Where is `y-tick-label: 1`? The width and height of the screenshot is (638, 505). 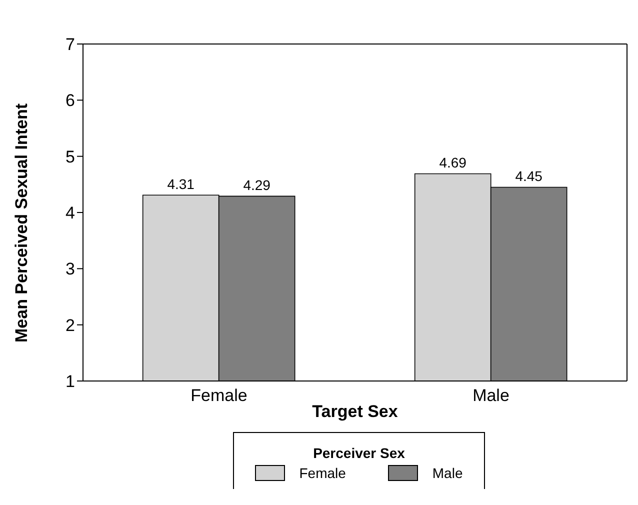
y-tick-label: 1 is located at coordinates (70, 382).